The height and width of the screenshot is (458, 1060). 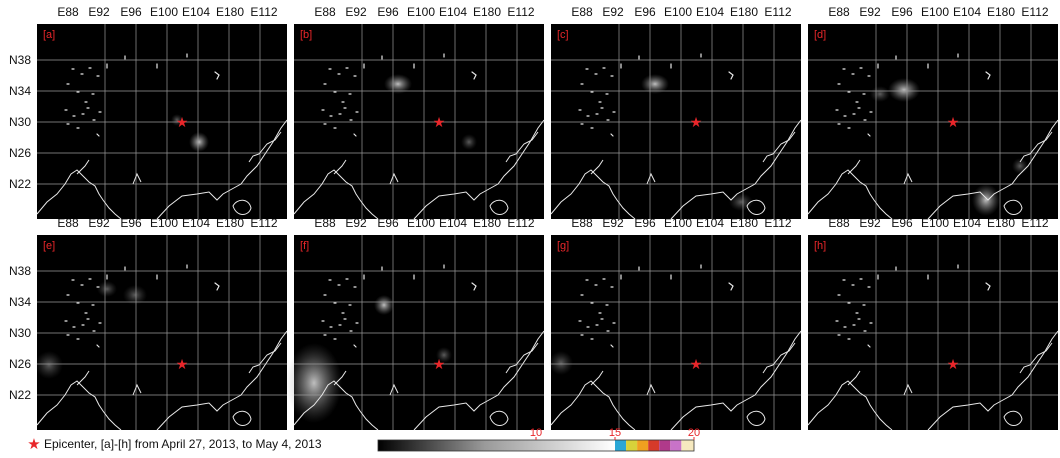 What do you see at coordinates (20, 91) in the screenshot?
I see `y-tick-label: N34` at bounding box center [20, 91].